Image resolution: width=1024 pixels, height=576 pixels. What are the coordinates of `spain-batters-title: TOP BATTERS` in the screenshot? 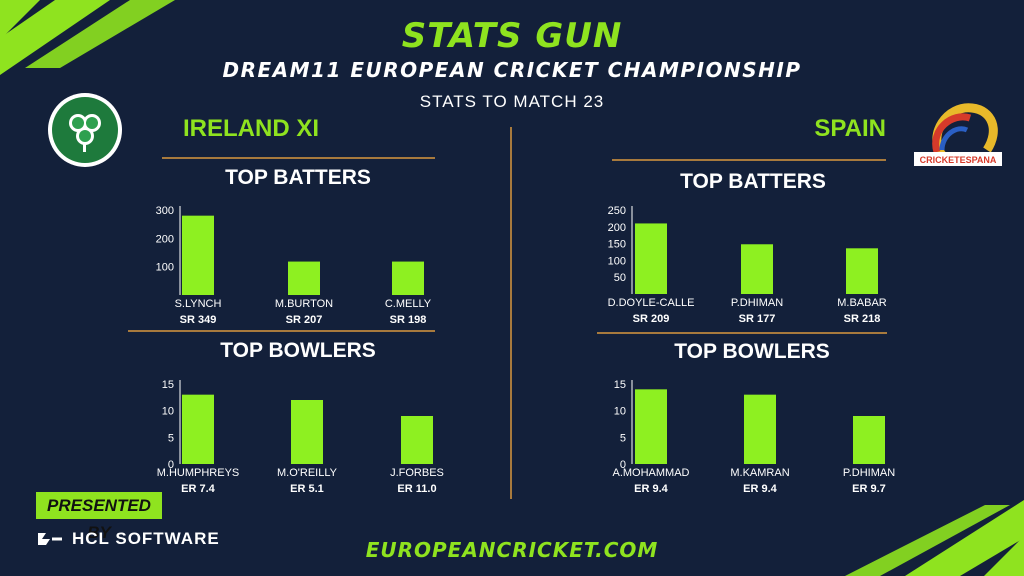 It's located at (753, 181).